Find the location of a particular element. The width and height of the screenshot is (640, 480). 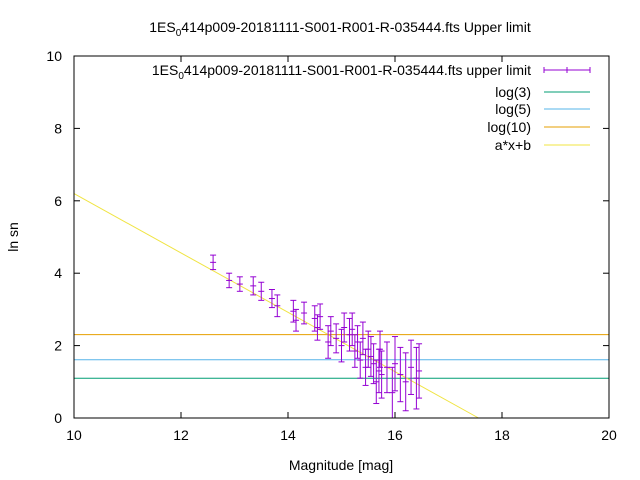

x-axis-label: Magnitude [mag] is located at coordinates (341, 465).